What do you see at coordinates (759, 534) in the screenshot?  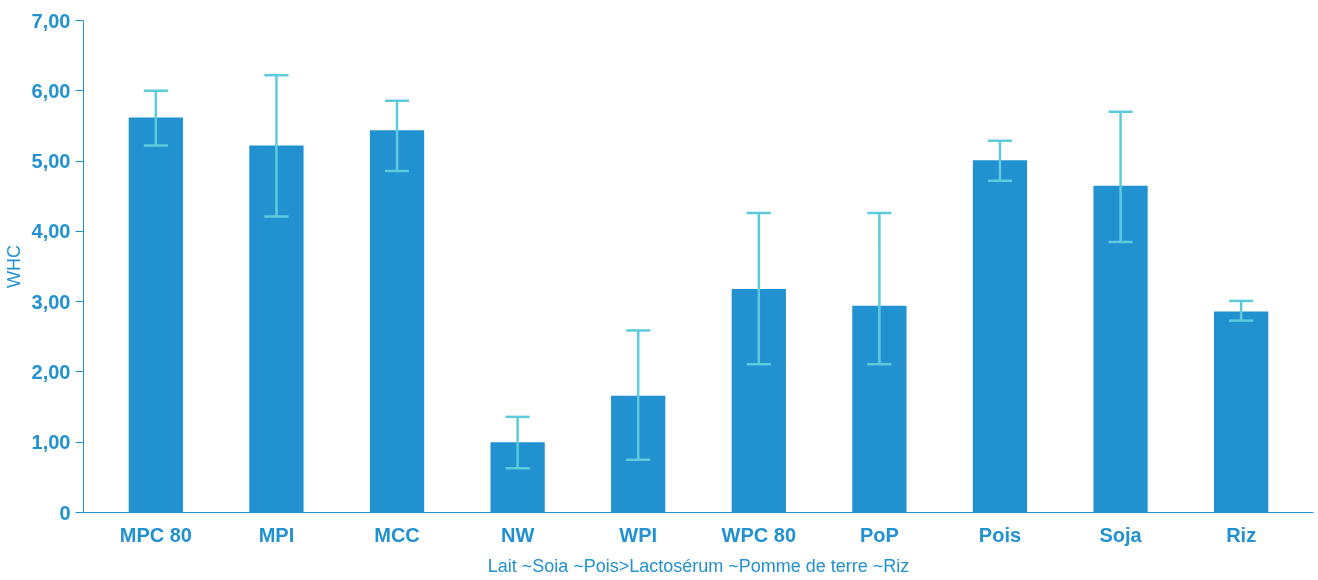 I see `x-tick-label: WPC 80` at bounding box center [759, 534].